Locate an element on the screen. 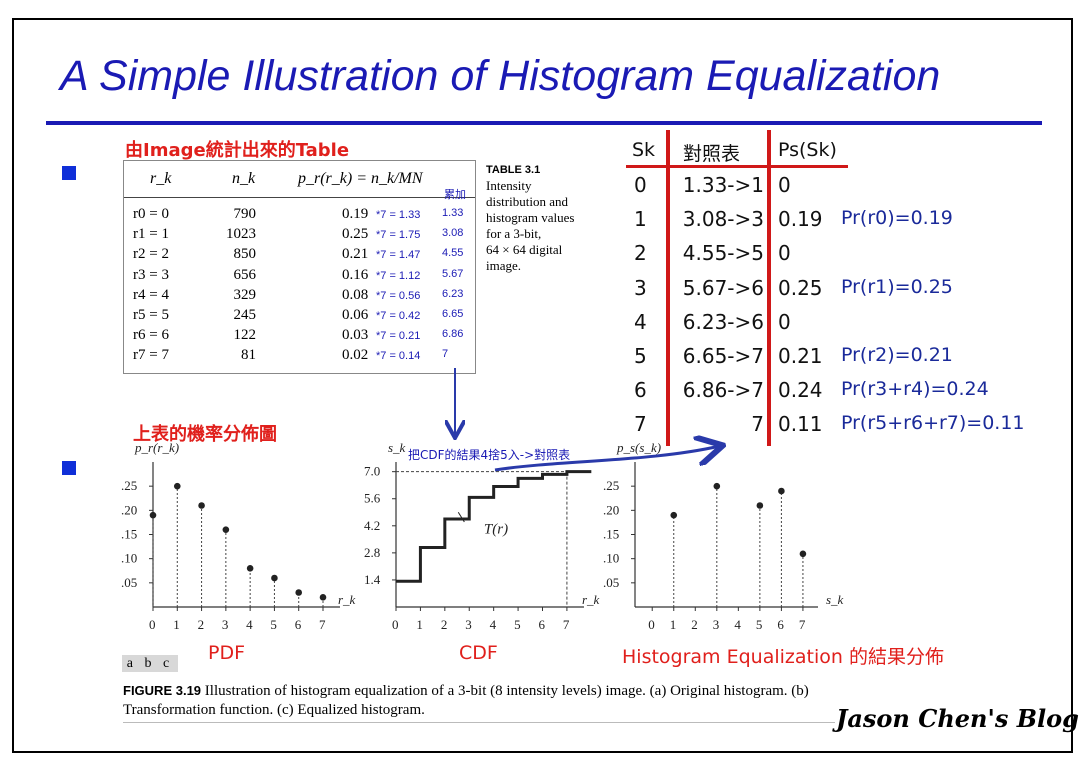 The width and height of the screenshot is (1087, 767). table-cell-n: 245 is located at coordinates (245, 315).